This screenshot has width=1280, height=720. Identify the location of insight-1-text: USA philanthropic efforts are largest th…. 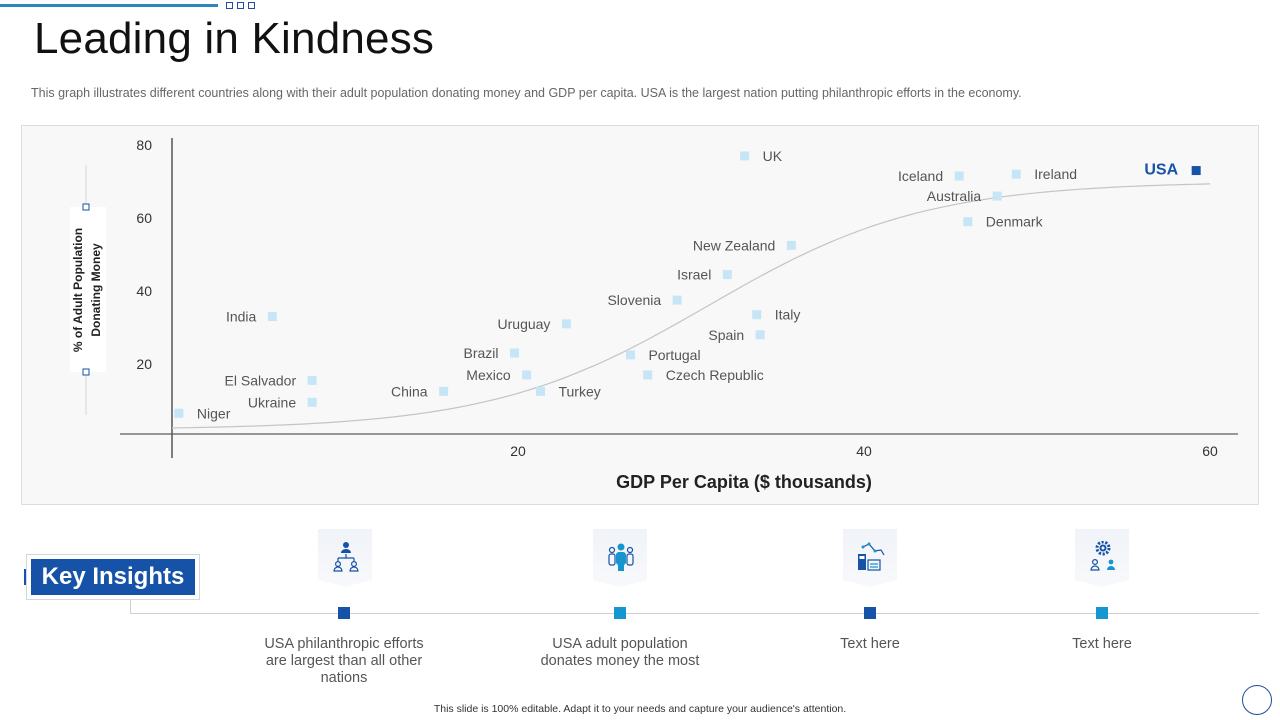
(344, 661).